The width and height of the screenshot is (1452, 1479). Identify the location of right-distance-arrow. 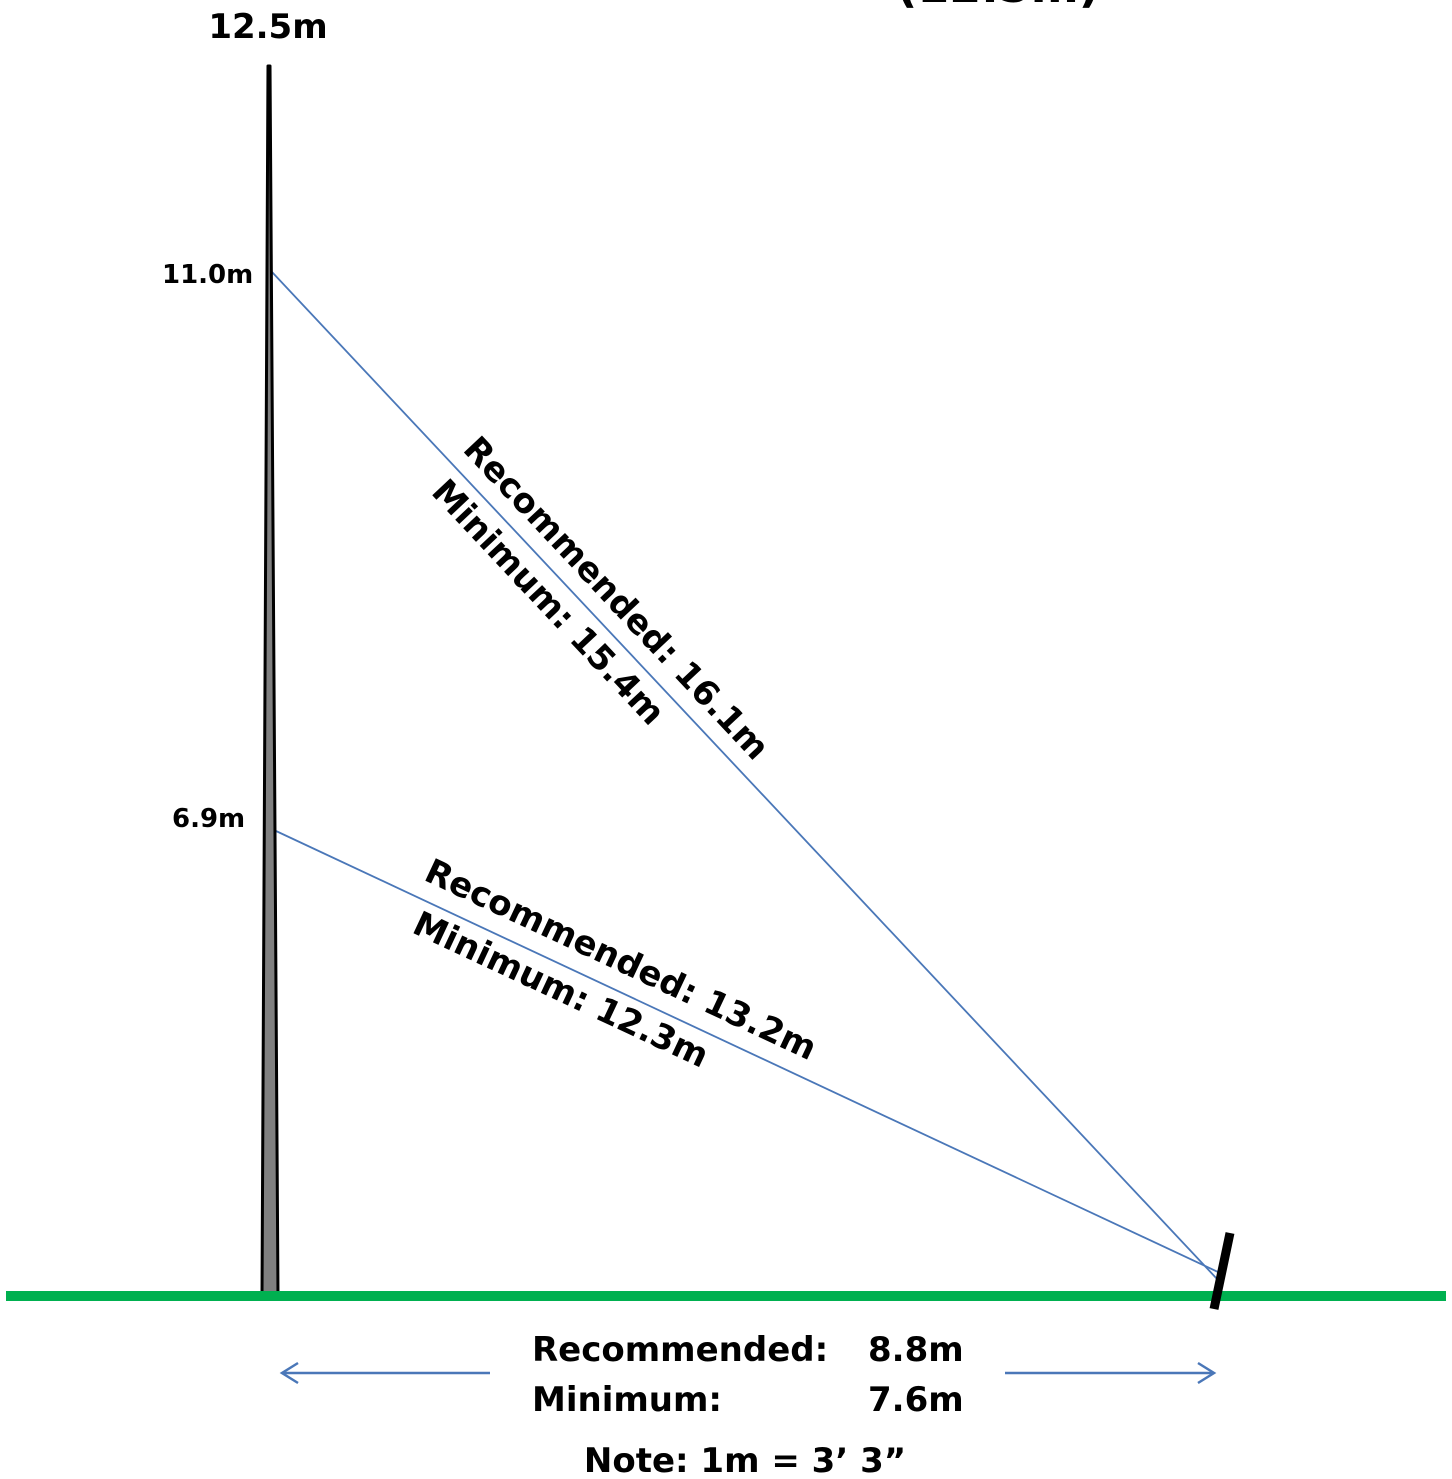
(1111, 1373).